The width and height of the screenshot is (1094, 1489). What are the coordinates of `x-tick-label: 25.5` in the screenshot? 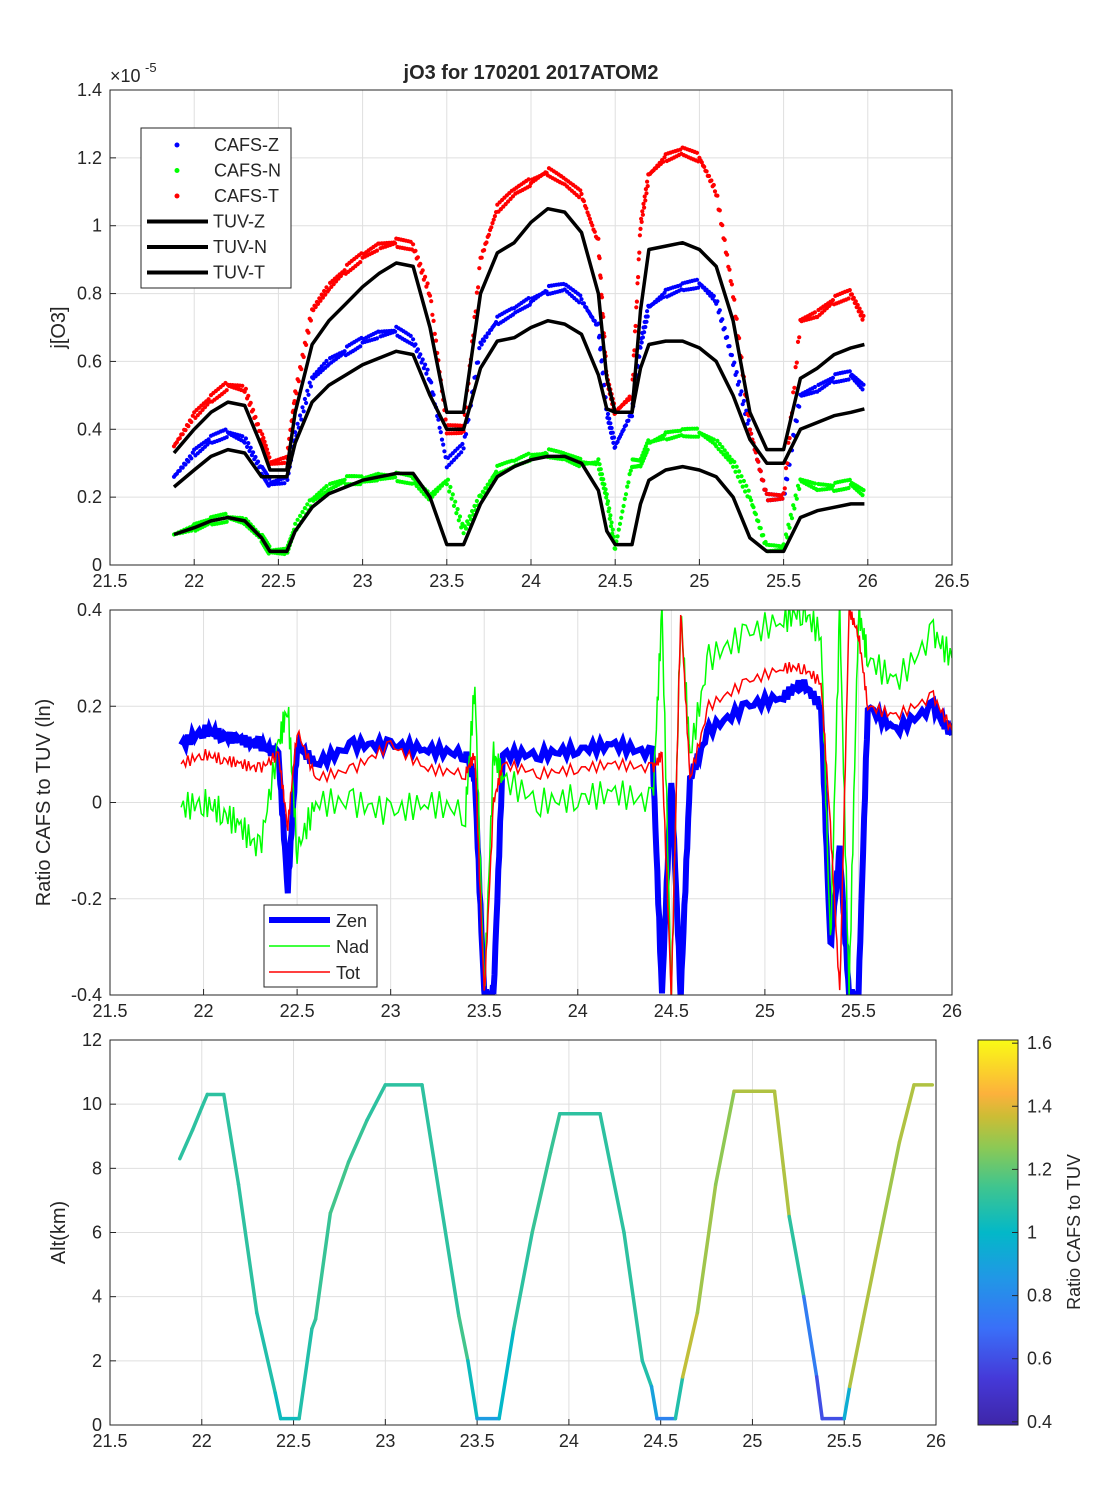 It's located at (783, 581).